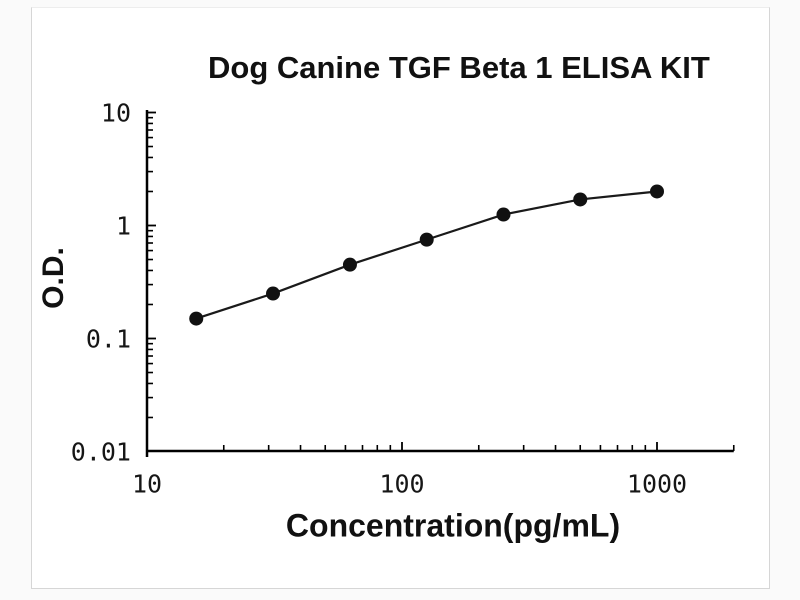  Describe the element at coordinates (108, 338) in the screenshot. I see `y-tick-label: 0.1` at that location.